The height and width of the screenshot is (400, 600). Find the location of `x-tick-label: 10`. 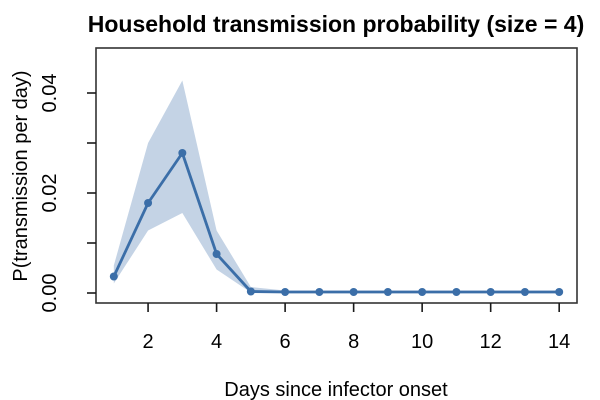

x-tick-label: 10 is located at coordinates (422, 342).